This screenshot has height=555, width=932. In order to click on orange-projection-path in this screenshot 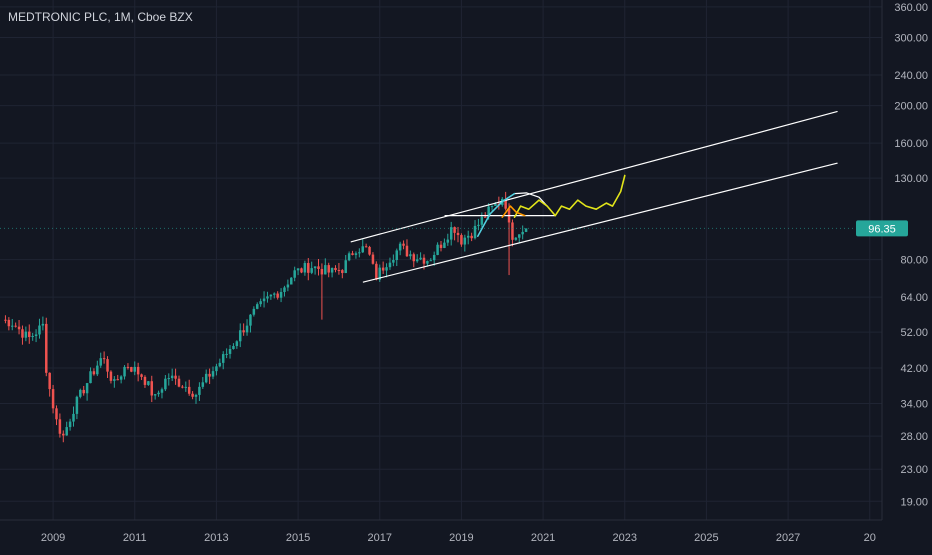, I will do `click(513, 211)`.